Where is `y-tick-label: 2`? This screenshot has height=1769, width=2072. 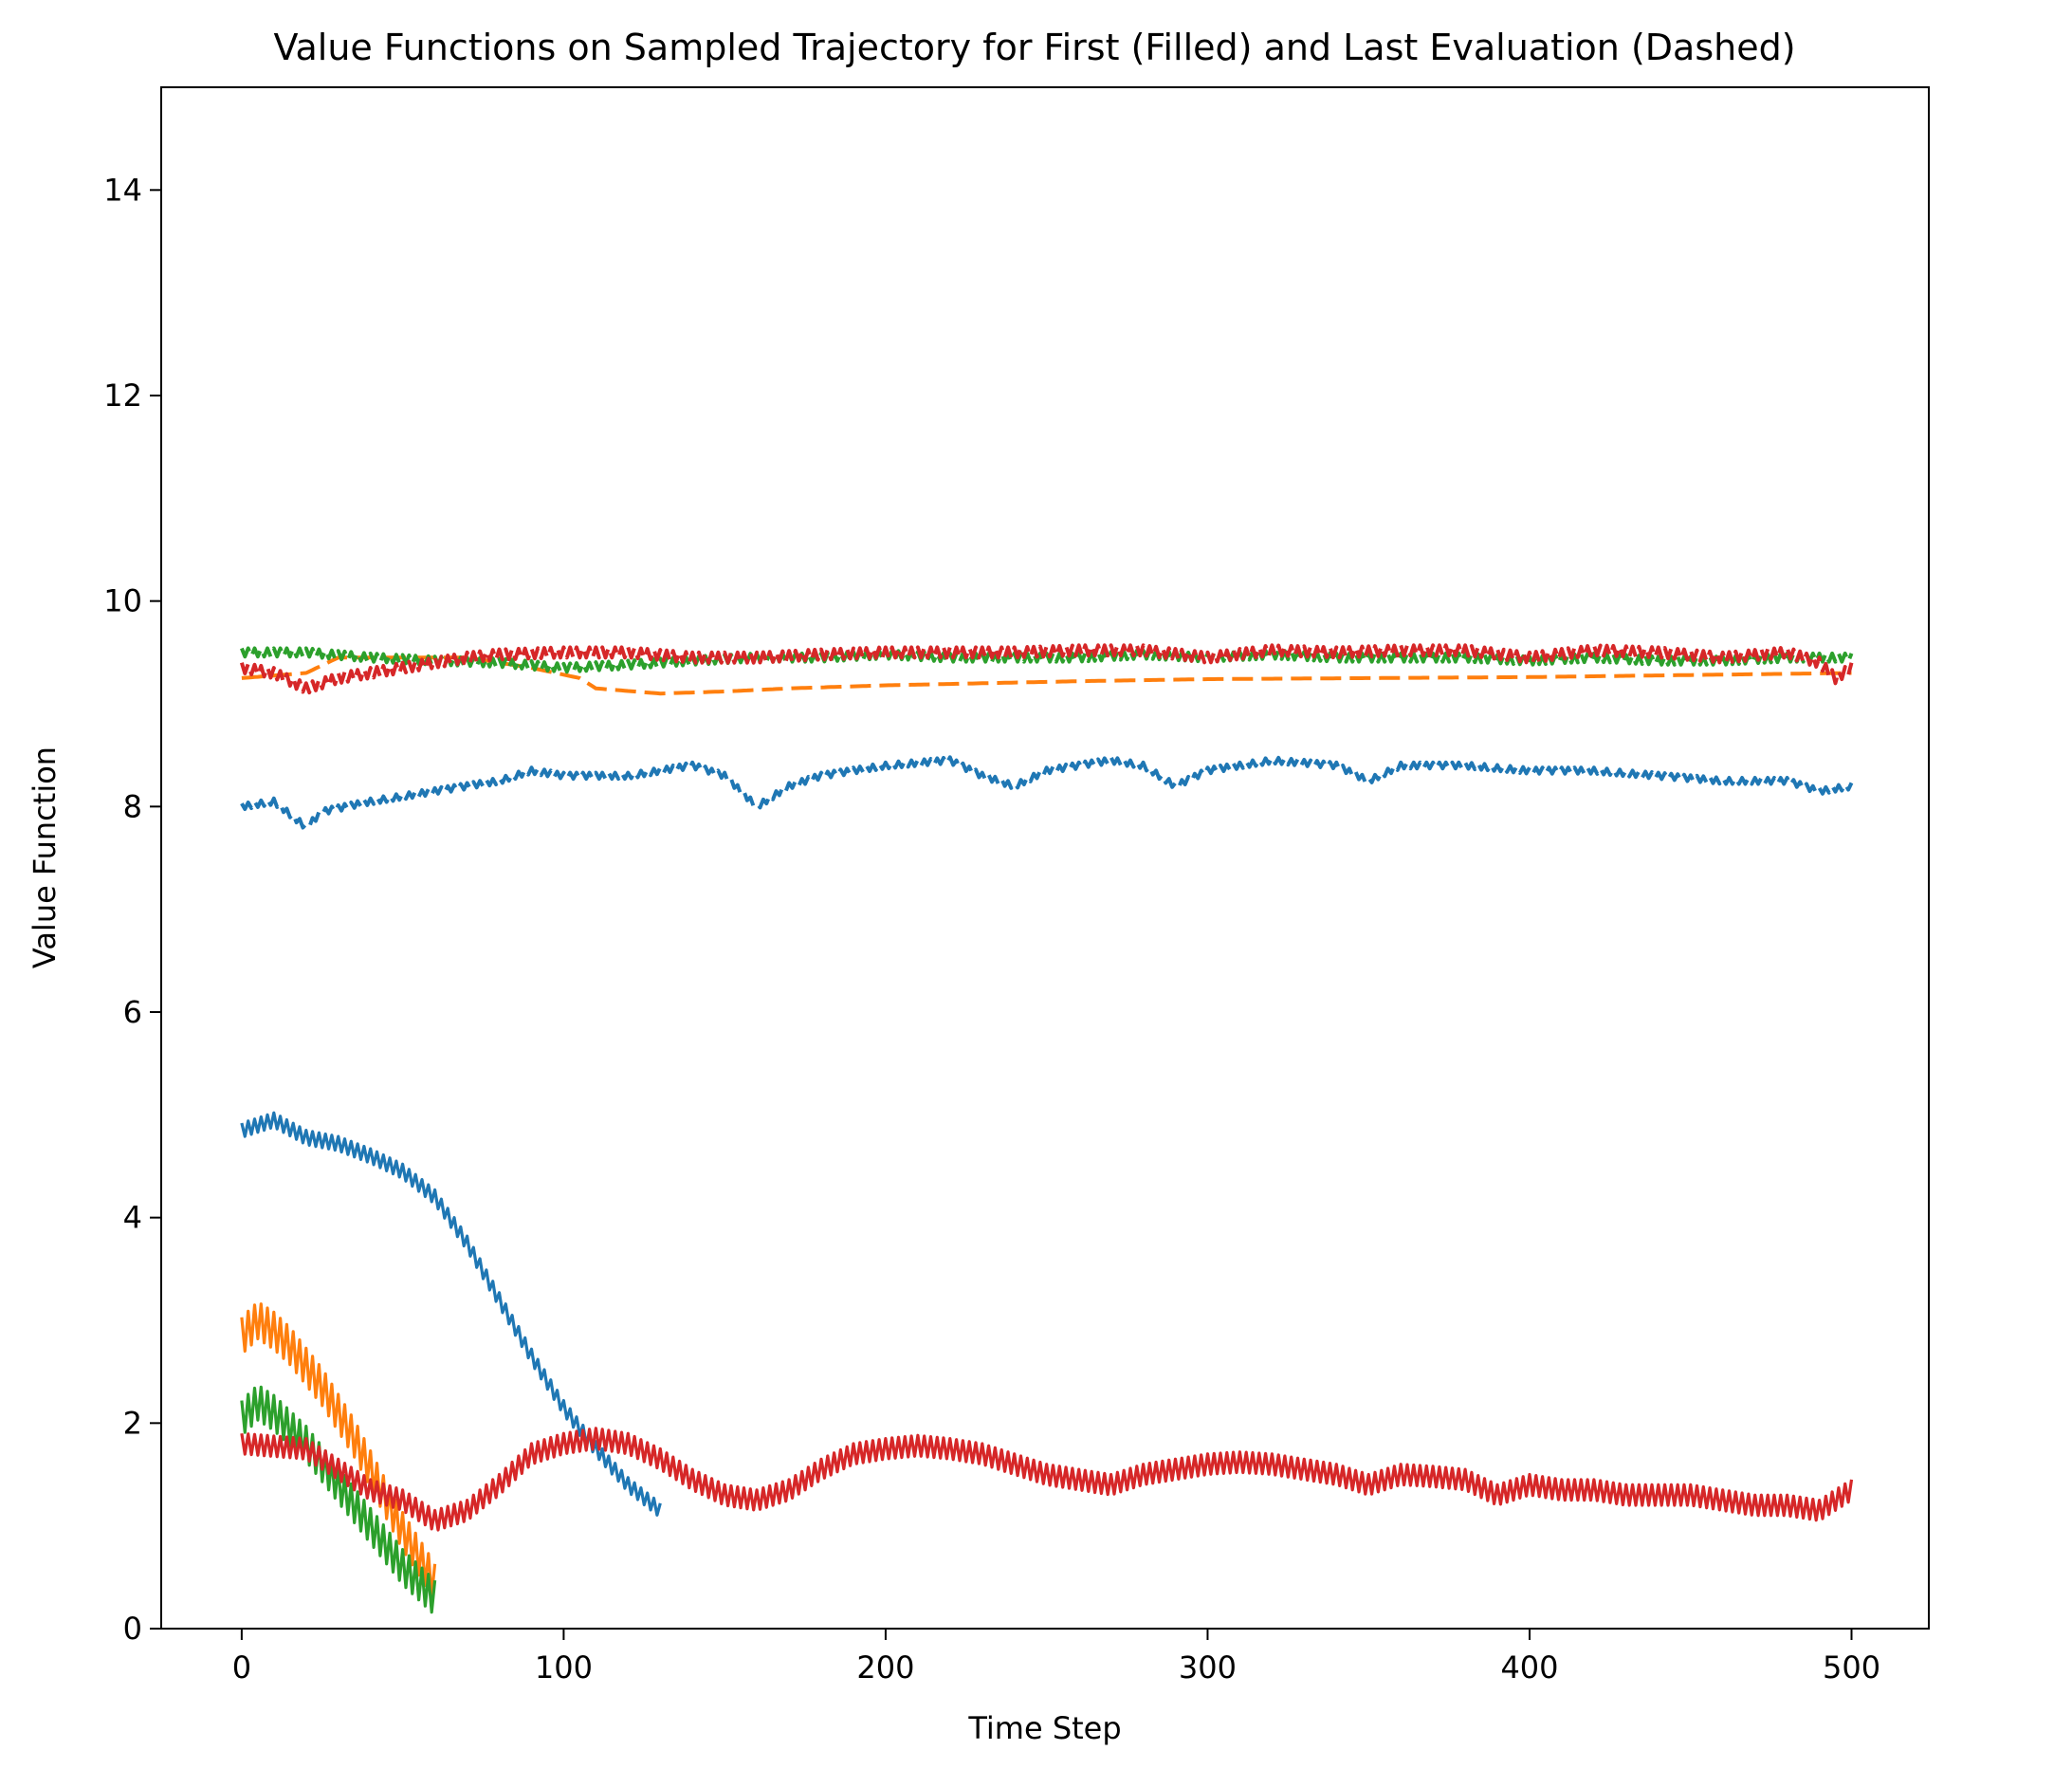 y-tick-label: 2 is located at coordinates (132, 1423).